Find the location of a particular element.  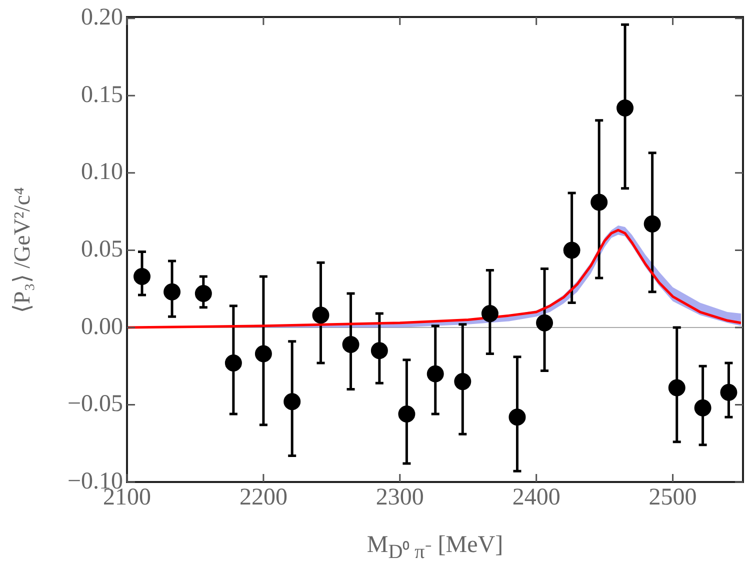

x-tick-label: 2300 is located at coordinates (400, 497).